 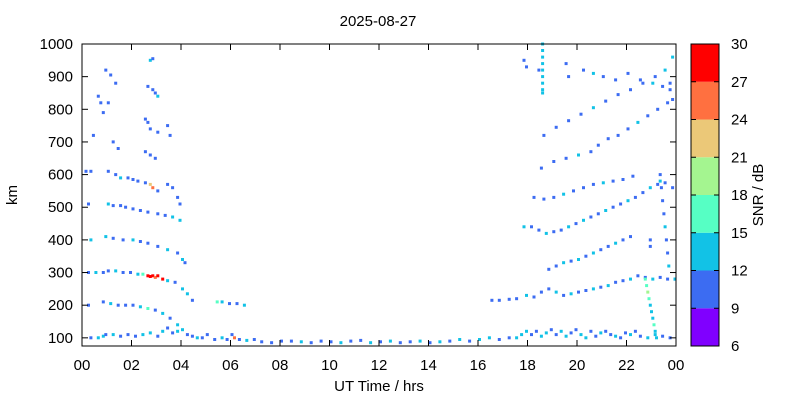 I want to click on y-tick-label: 1000, so click(x=56, y=44).